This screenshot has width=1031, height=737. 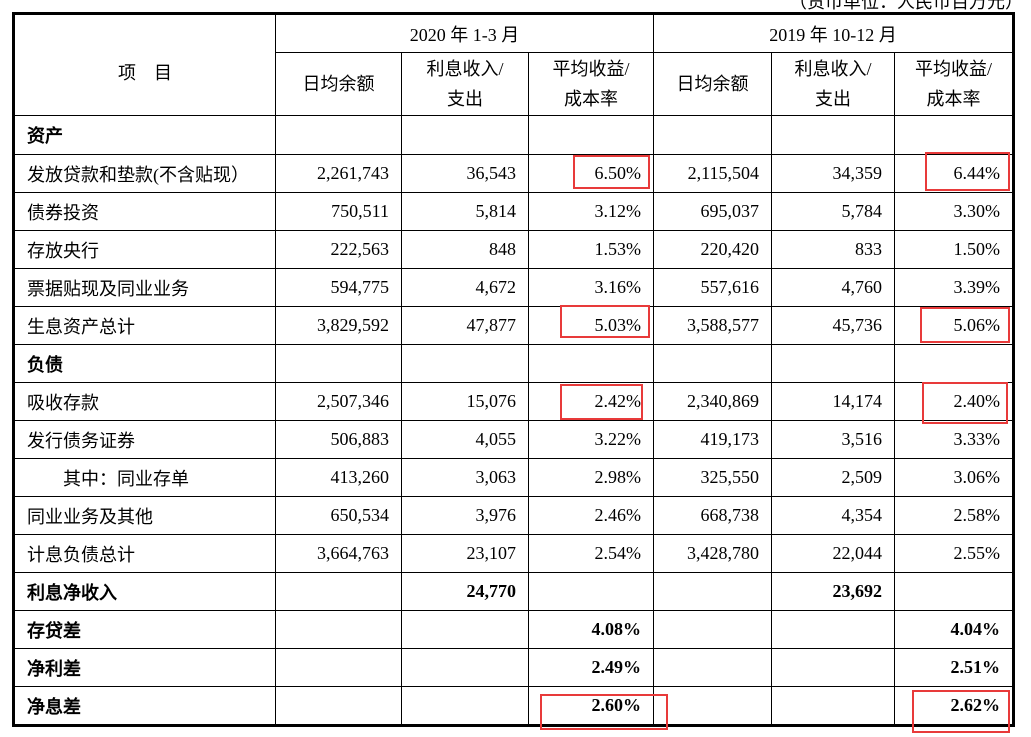 What do you see at coordinates (833, 515) in the screenshot?
I see `value-cell: 4,354` at bounding box center [833, 515].